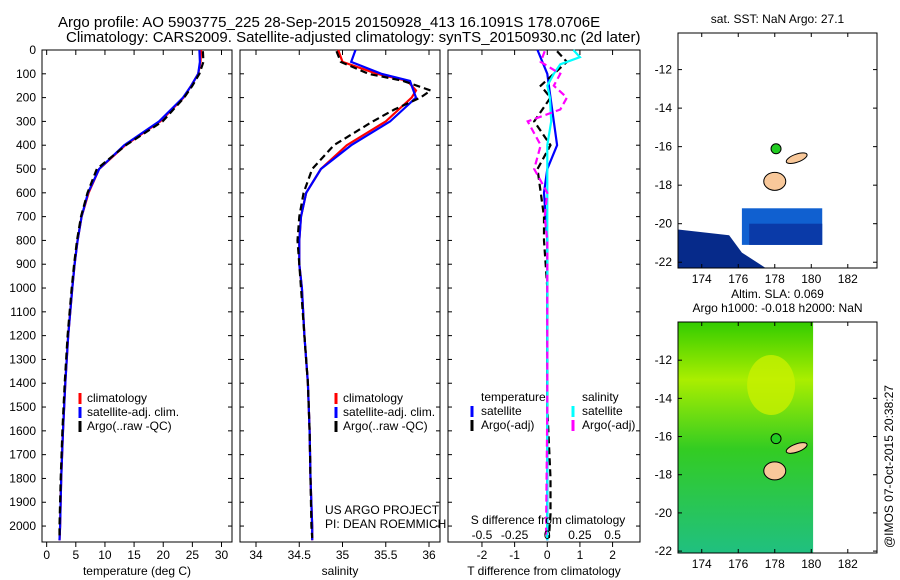  I want to click on x-tick-label: -2, so click(482, 555).